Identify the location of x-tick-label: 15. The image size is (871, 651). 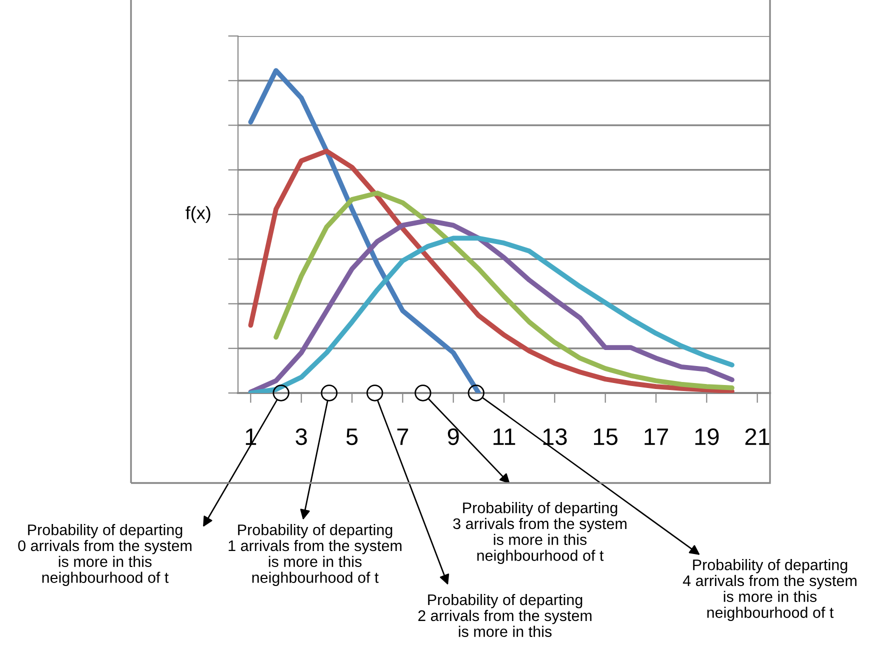
(606, 437).